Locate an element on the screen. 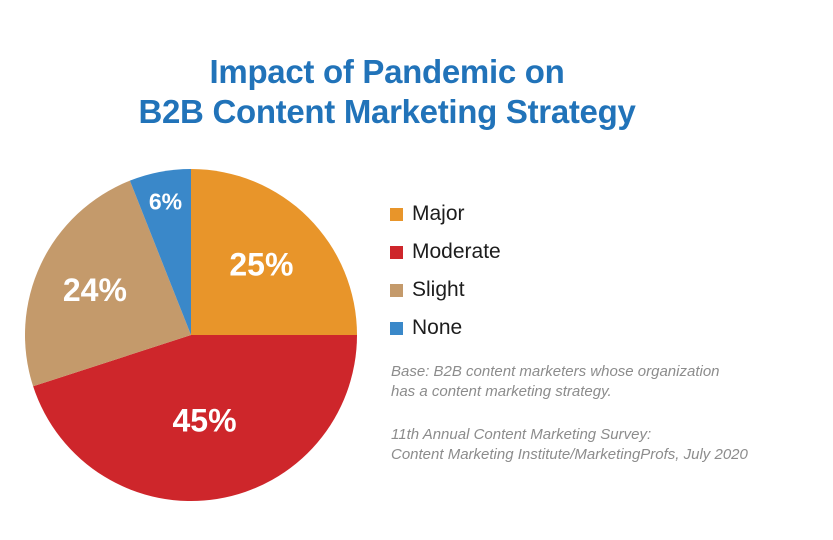 The image size is (833, 540). legend-item-slight: Slight is located at coordinates (445, 290).